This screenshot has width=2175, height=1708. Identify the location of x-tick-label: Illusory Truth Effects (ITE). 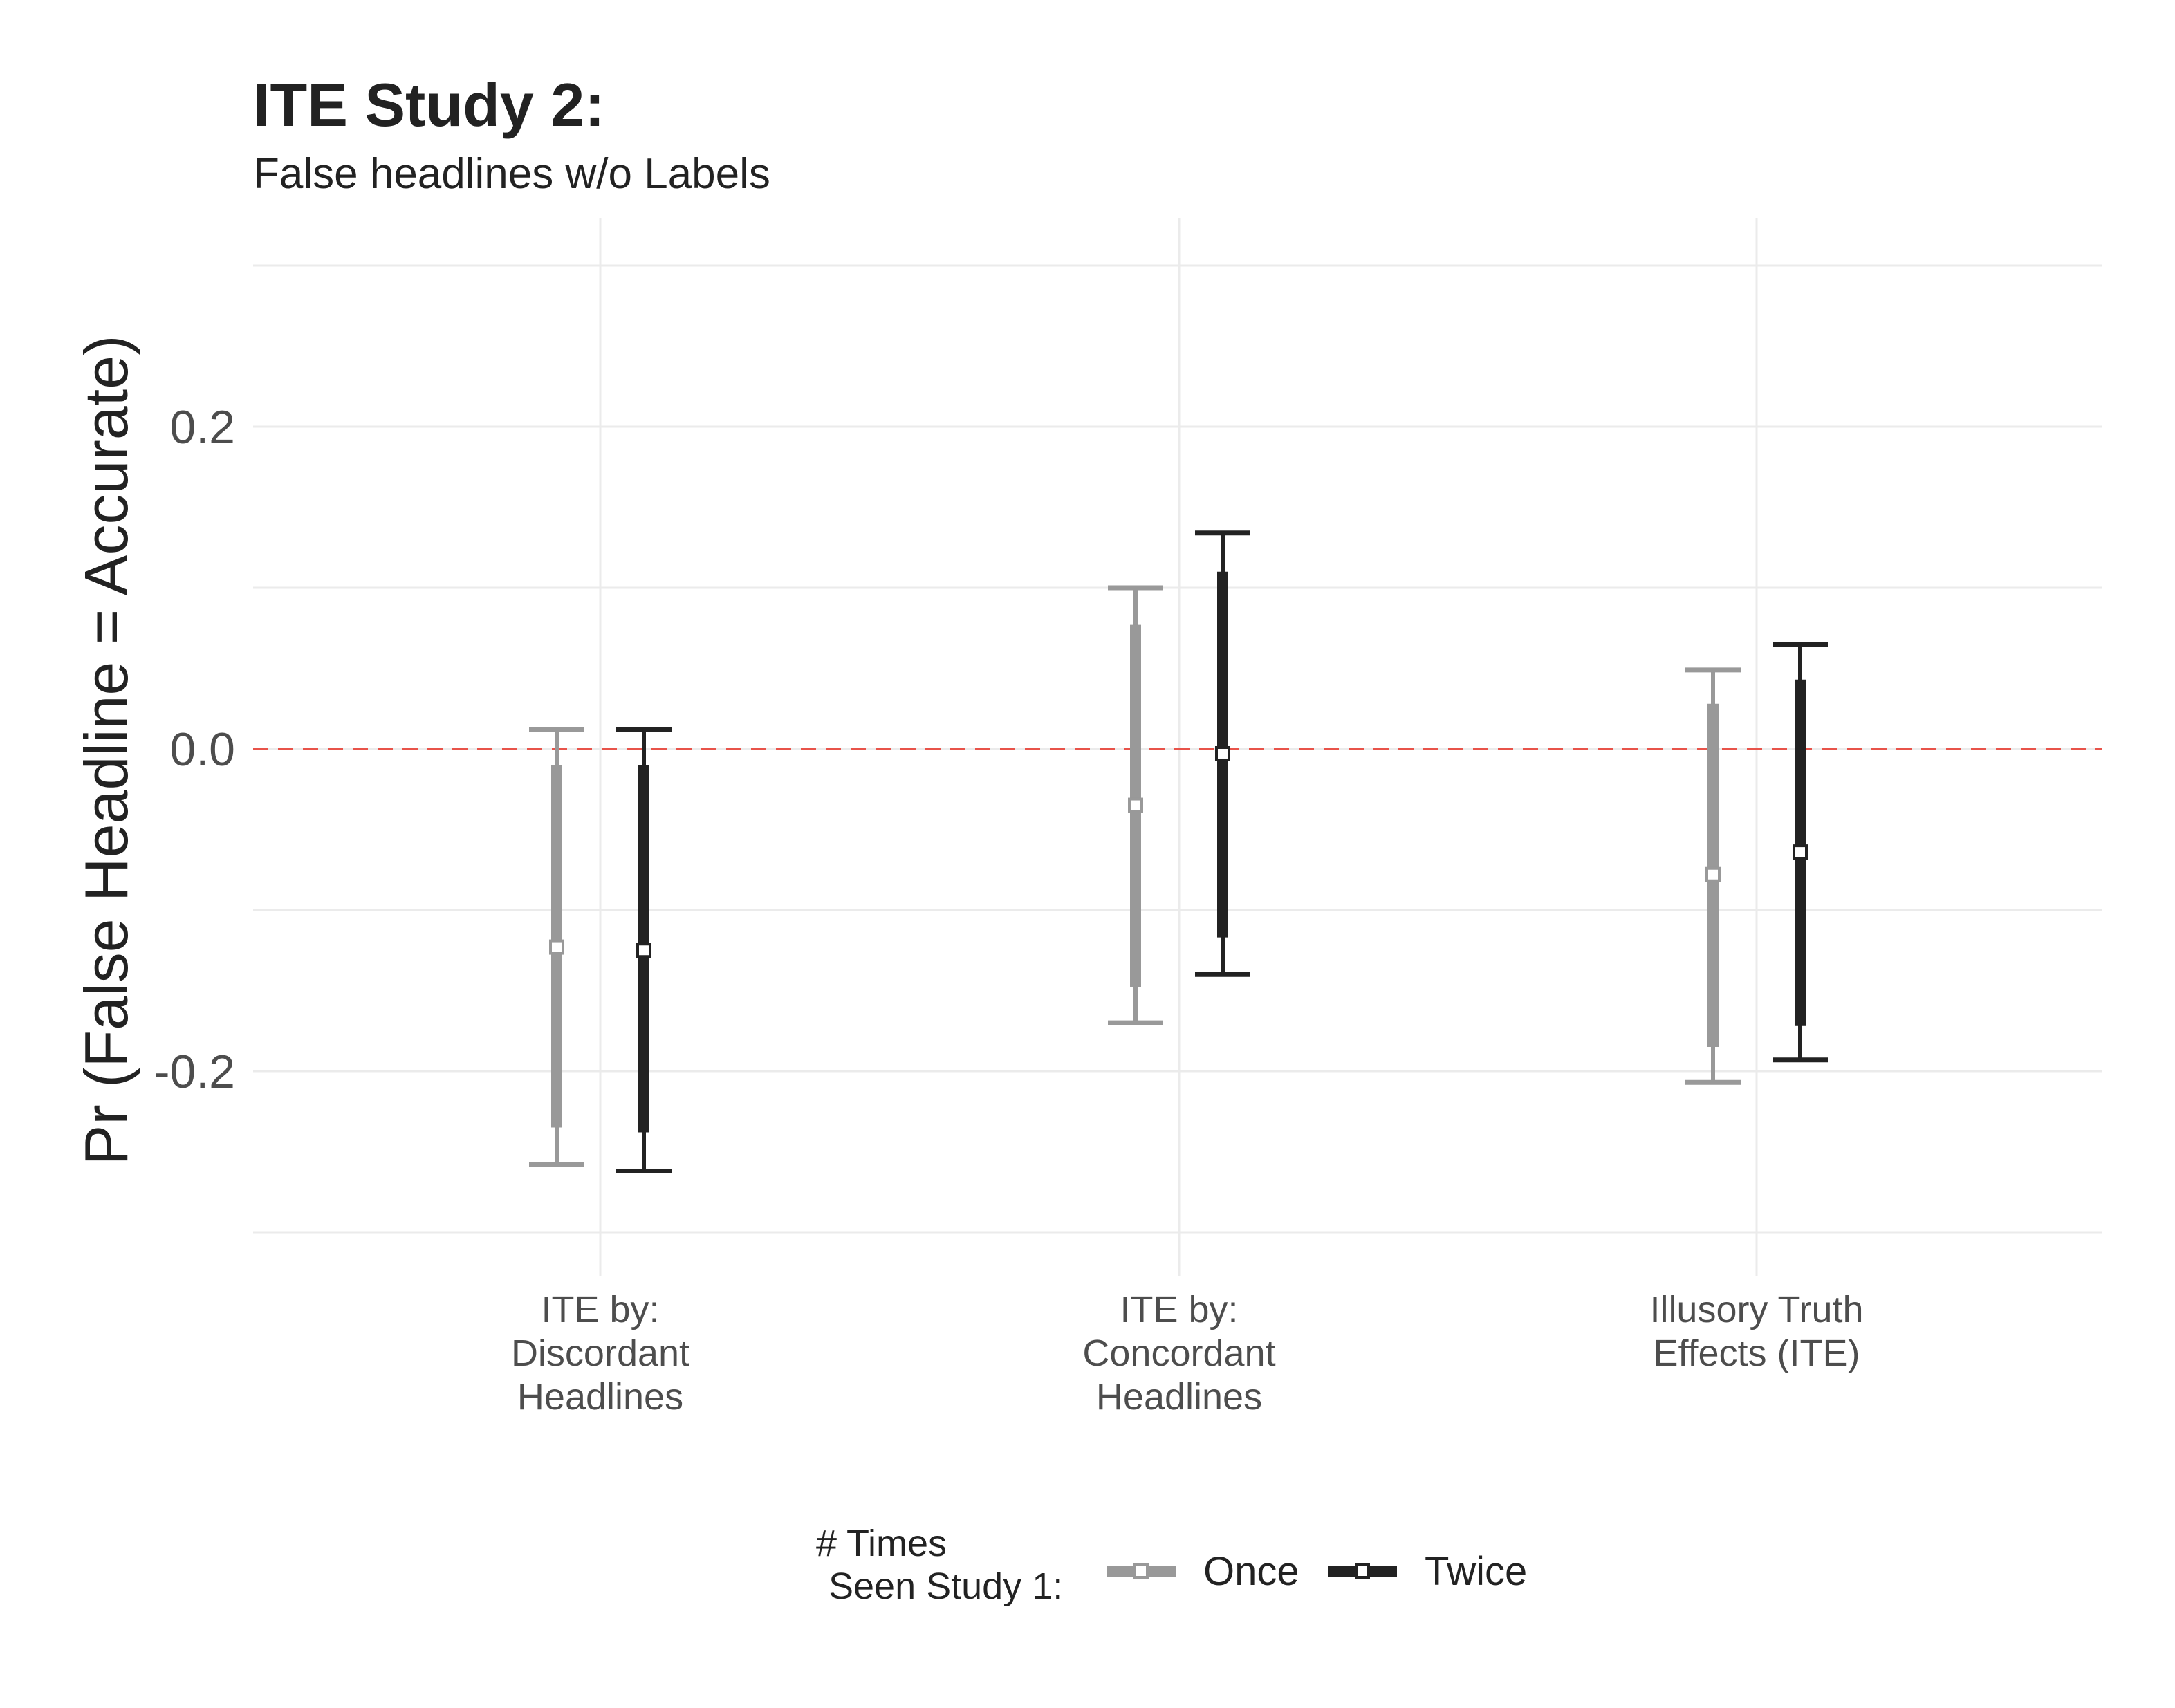
(1756, 1331).